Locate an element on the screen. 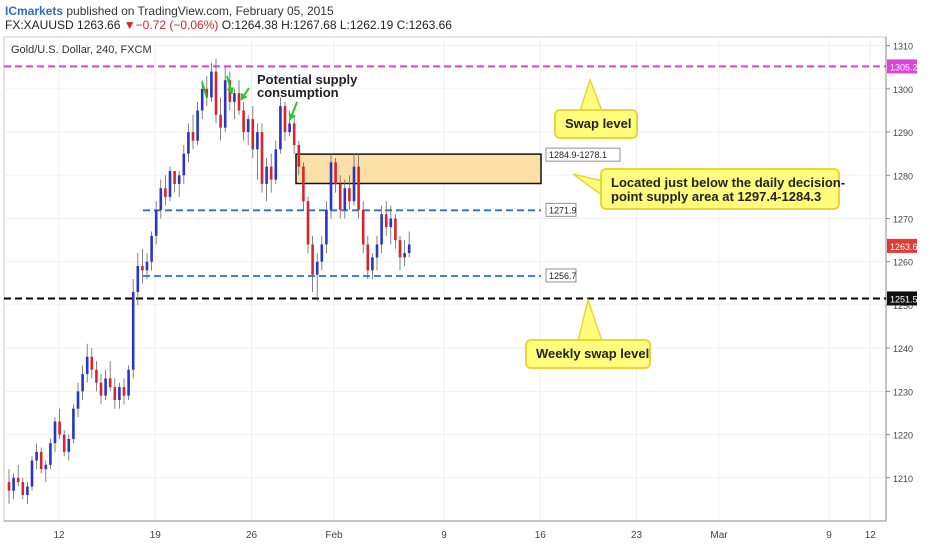 The image size is (932, 550). y-tick-label: 1230 is located at coordinates (903, 392).